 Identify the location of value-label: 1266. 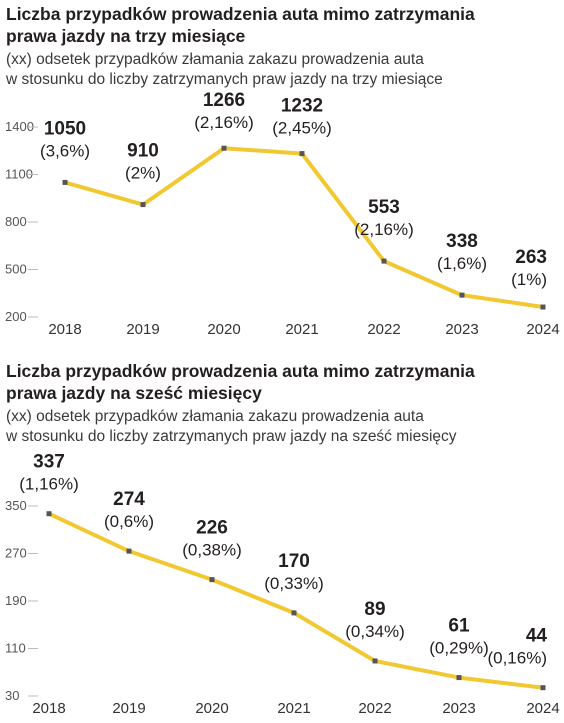
(224, 100).